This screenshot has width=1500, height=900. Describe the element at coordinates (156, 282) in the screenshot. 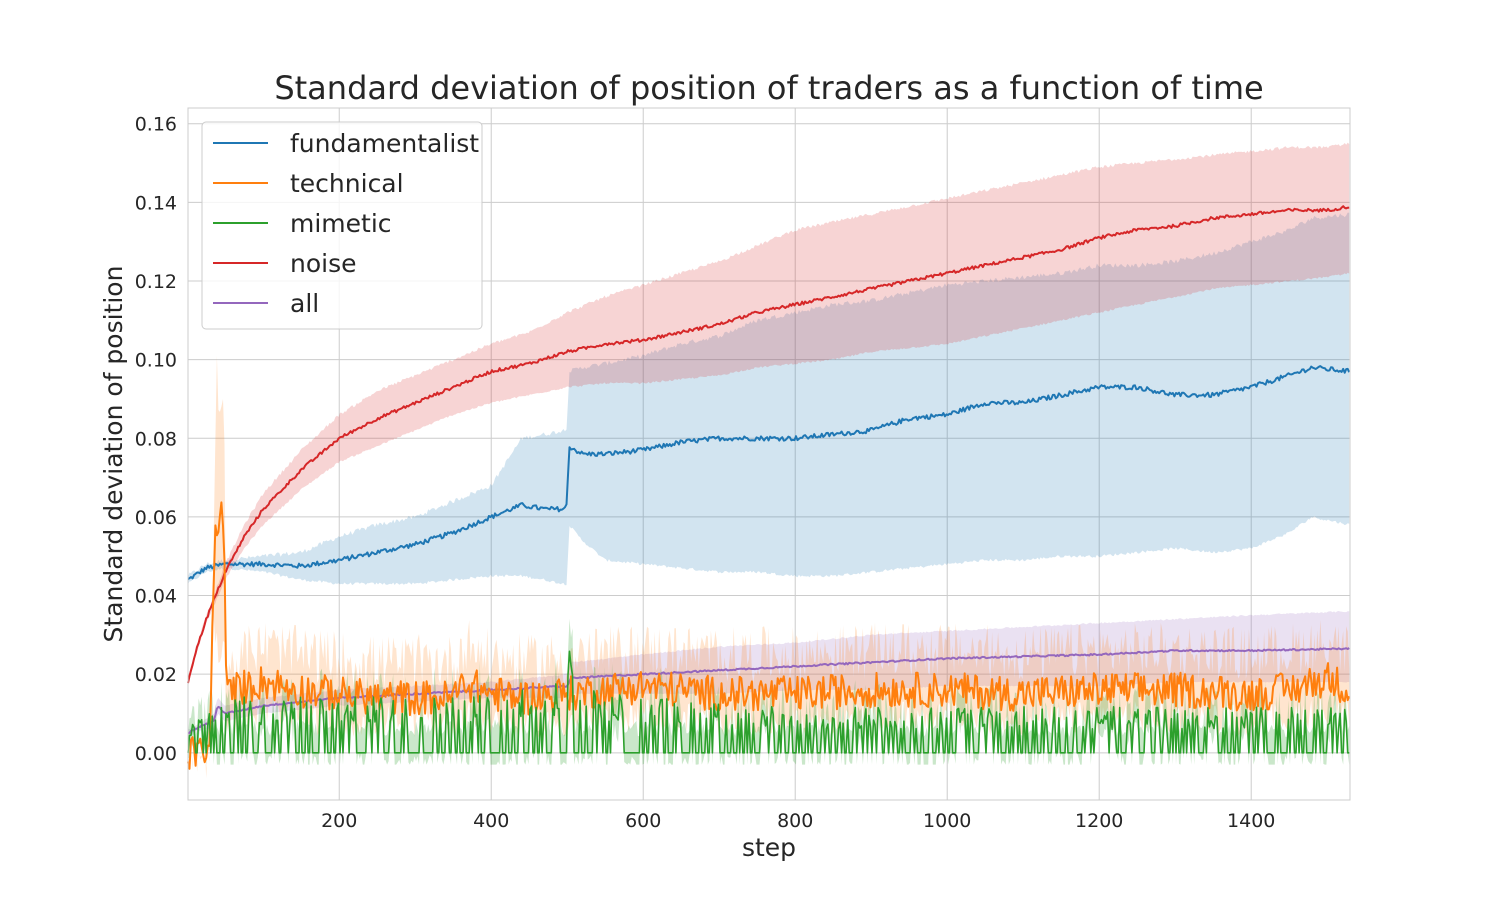

I see `y-tick-label: 0.12` at that location.